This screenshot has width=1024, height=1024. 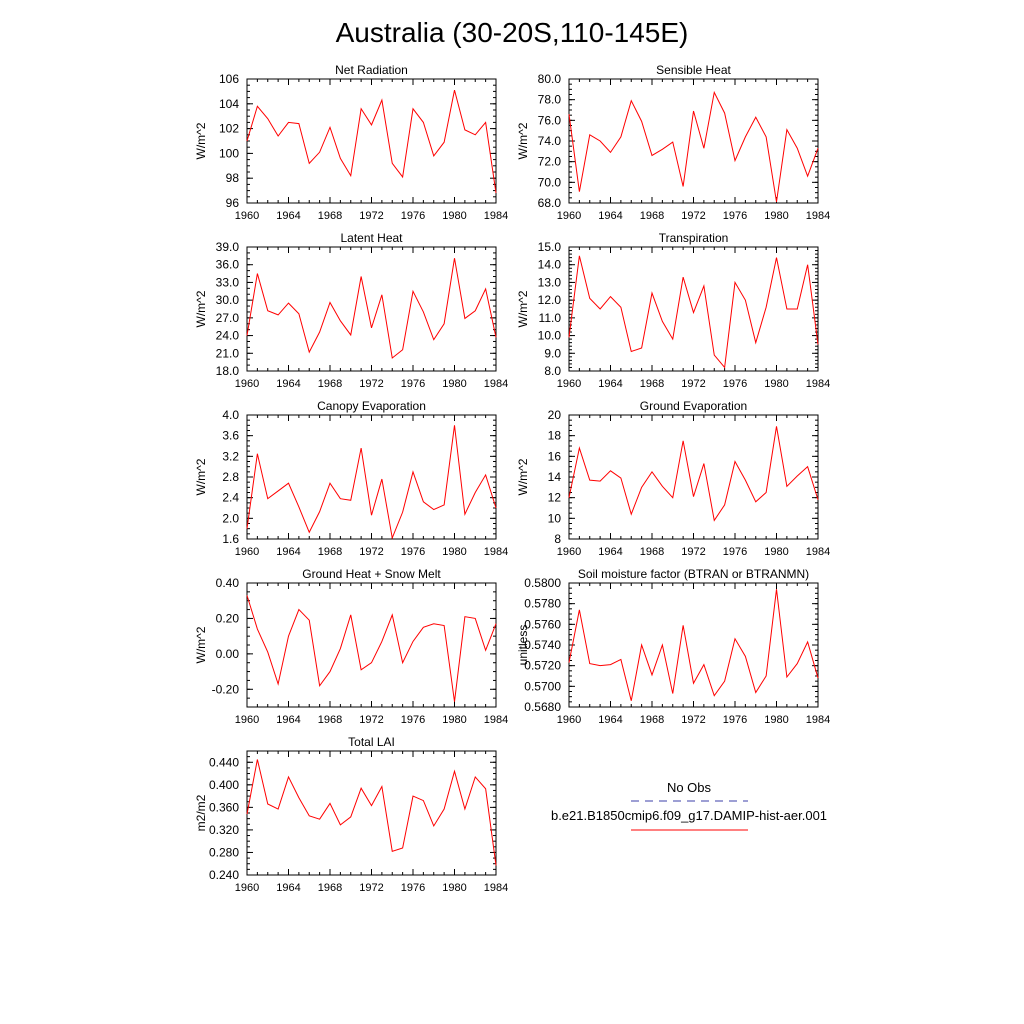 I want to click on y-tick-label: 12.0, so click(x=550, y=300).